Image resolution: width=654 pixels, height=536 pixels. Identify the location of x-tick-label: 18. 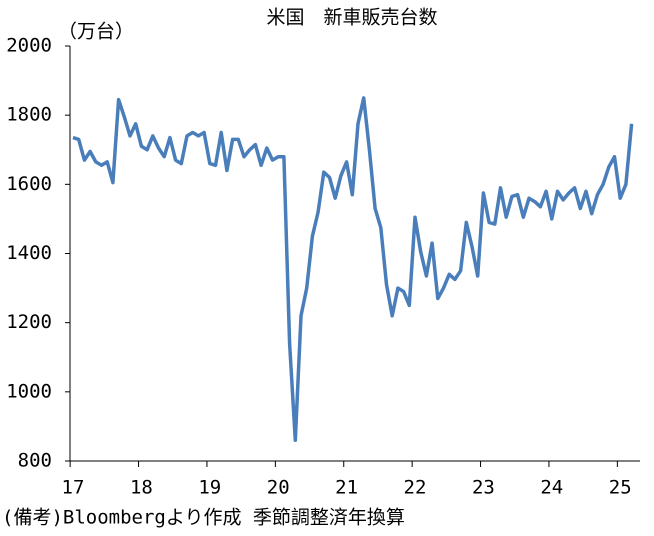
(141, 488).